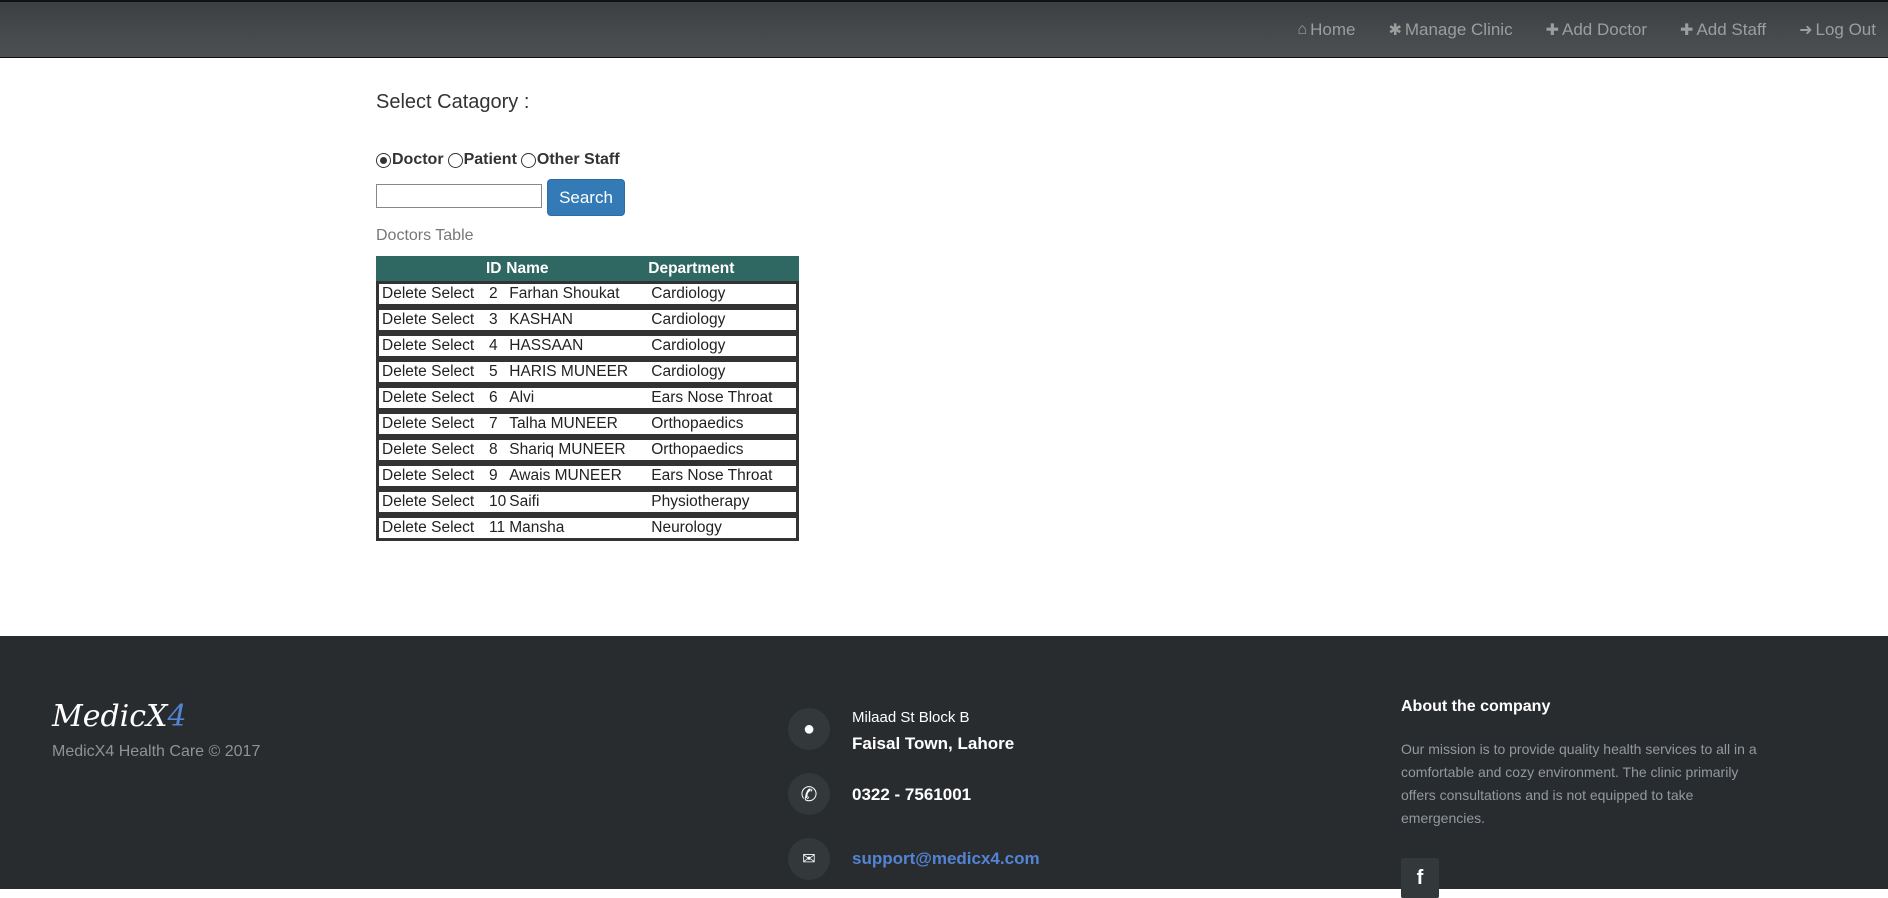 This screenshot has width=1888, height=898. I want to click on table-row: Delete Select 6 Alvi Ears Nose Throat, so click(587, 398).